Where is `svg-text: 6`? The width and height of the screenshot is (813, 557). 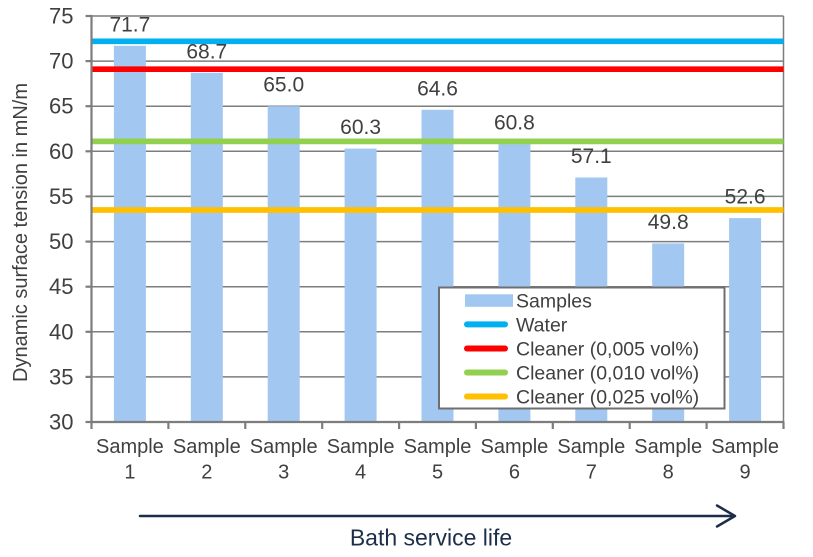
svg-text: 6 is located at coordinates (514, 473).